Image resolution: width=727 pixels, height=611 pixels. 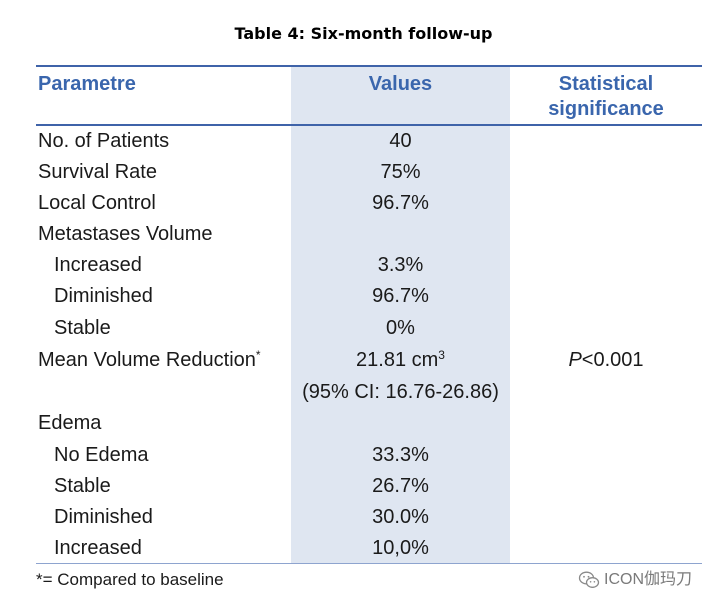 I want to click on row-parameter: Mean Volume Reduction*, so click(x=149, y=360).